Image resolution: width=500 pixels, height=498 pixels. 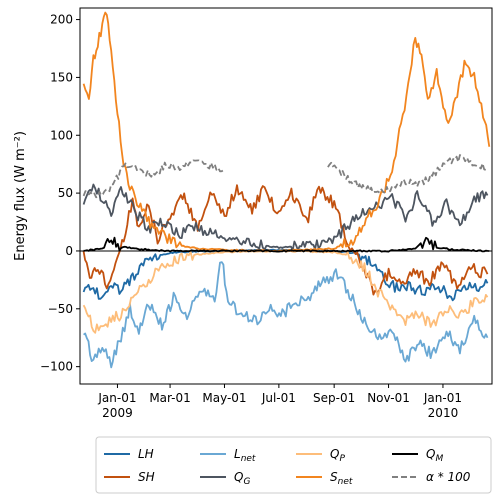 I want to click on legend-label-QM: QM, so click(x=434, y=455).